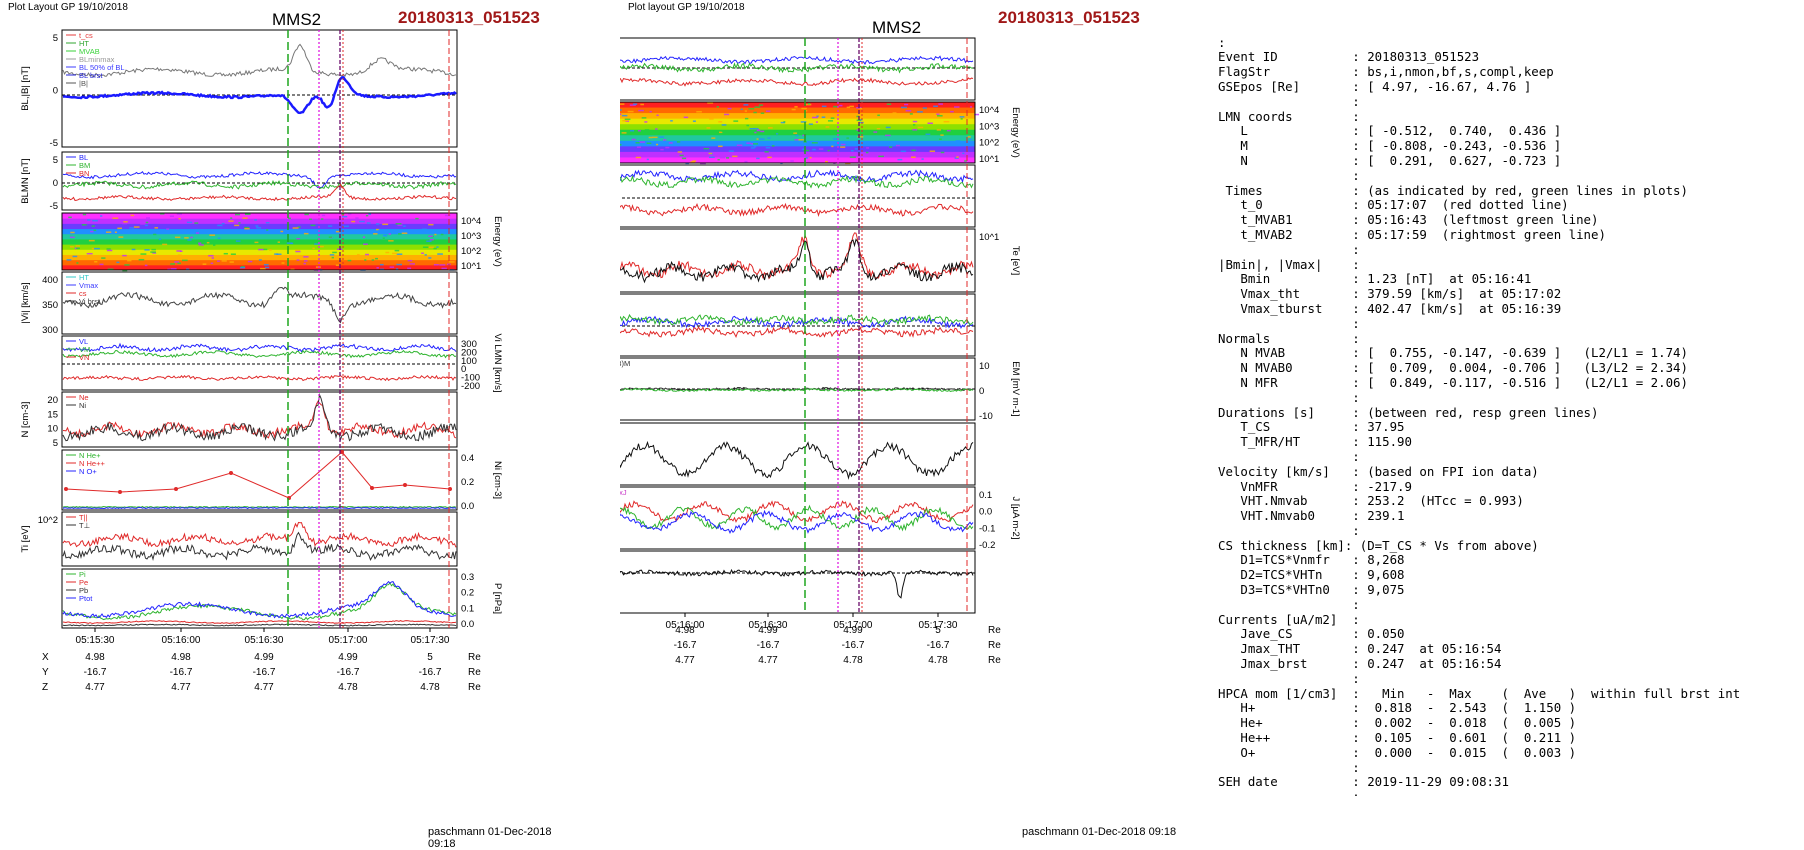  I want to click on y-tick-label: 0.2, so click(467, 482).